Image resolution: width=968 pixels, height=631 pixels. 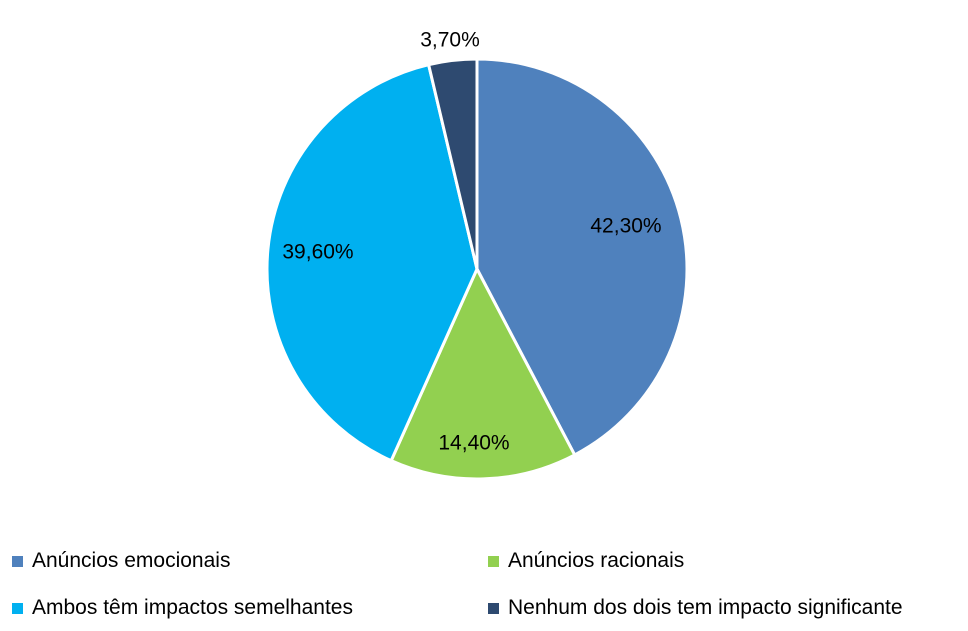 What do you see at coordinates (473, 443) in the screenshot?
I see `data-label-racionais: 14,40%` at bounding box center [473, 443].